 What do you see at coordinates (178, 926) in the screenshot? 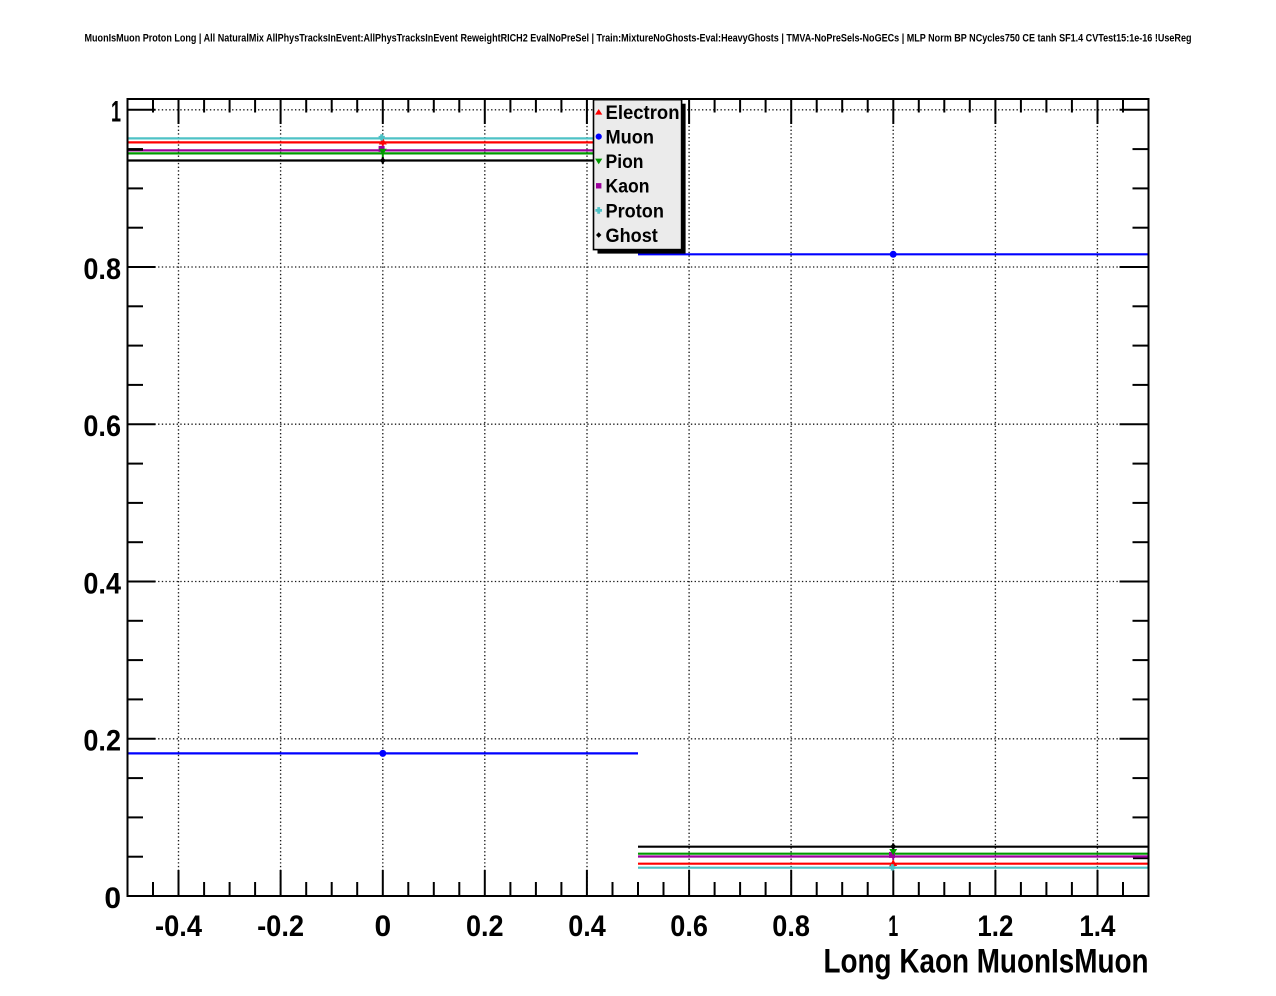
I see `svg-text: -0.4` at bounding box center [178, 926].